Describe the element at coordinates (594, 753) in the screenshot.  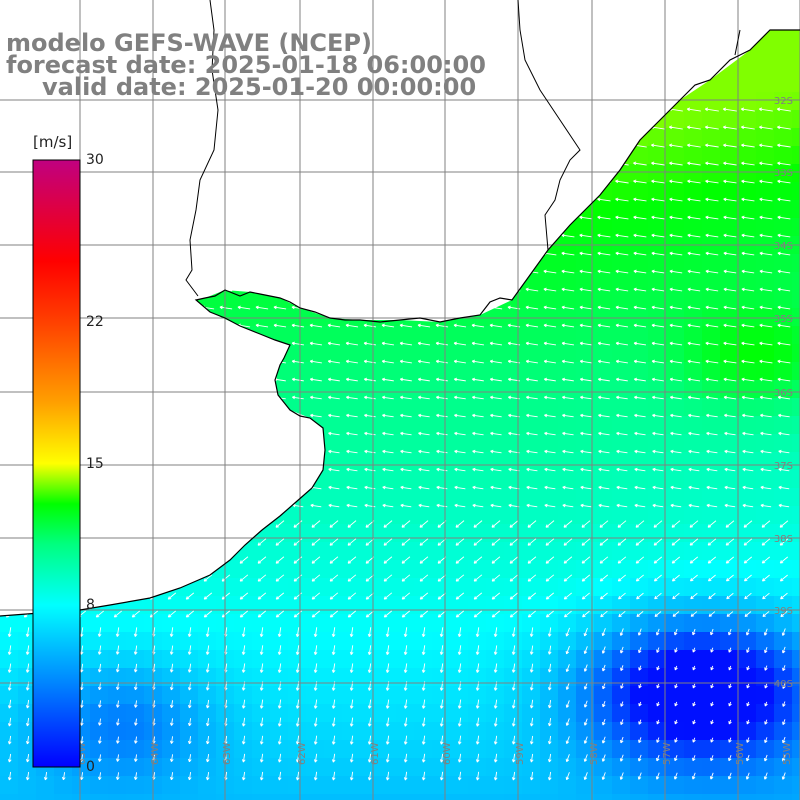
I see `longitude-label: 58W` at that location.